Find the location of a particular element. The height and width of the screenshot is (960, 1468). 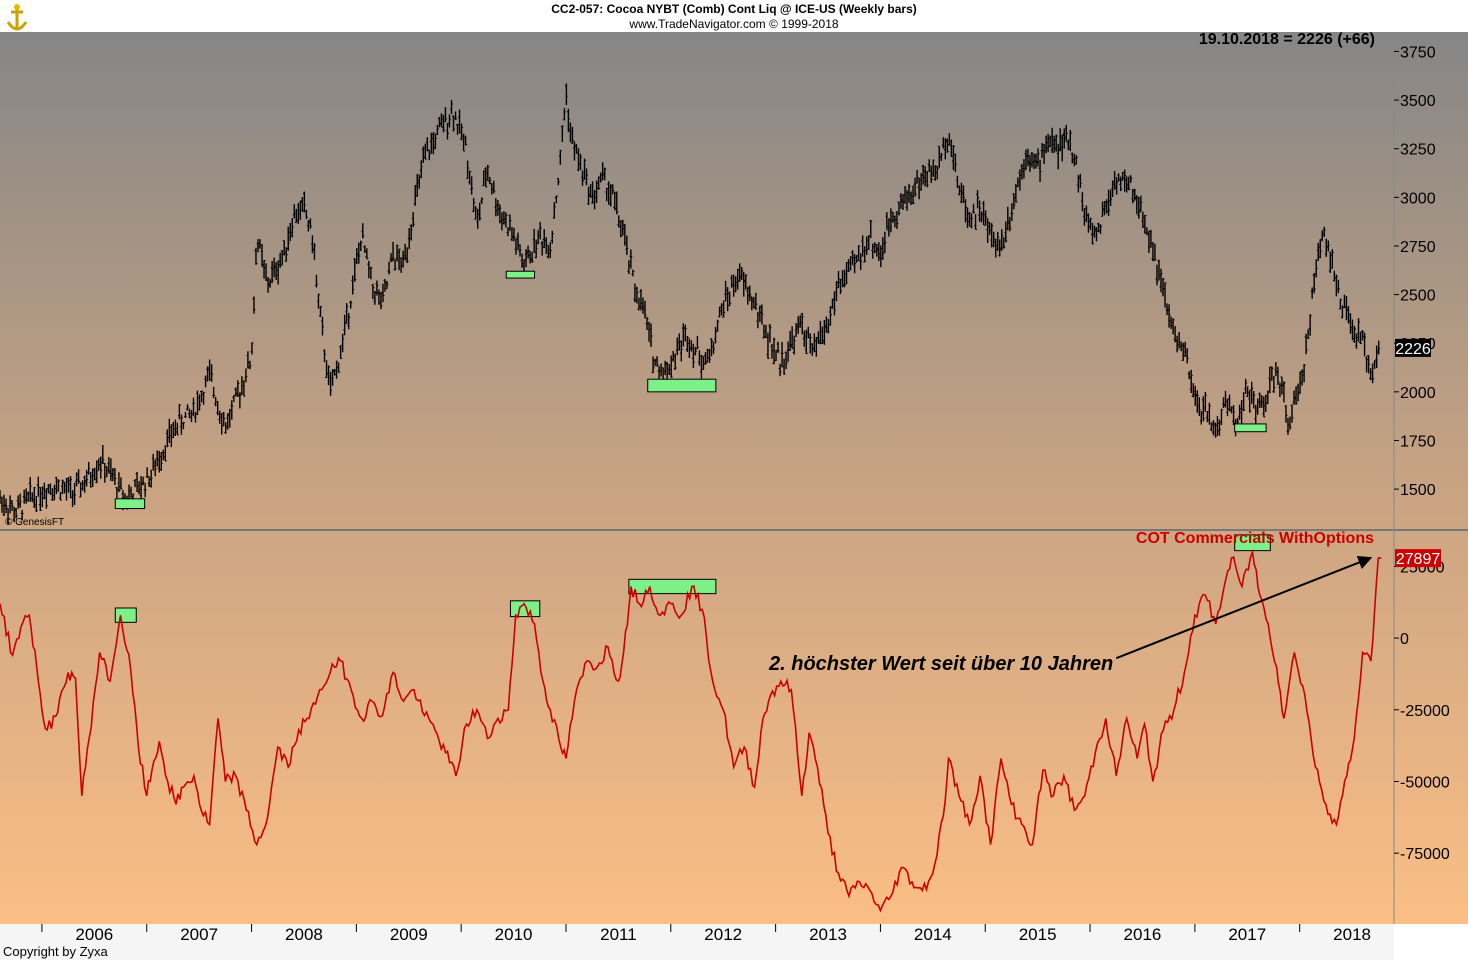

cot-y-tick-label: -50000 is located at coordinates (1425, 782).